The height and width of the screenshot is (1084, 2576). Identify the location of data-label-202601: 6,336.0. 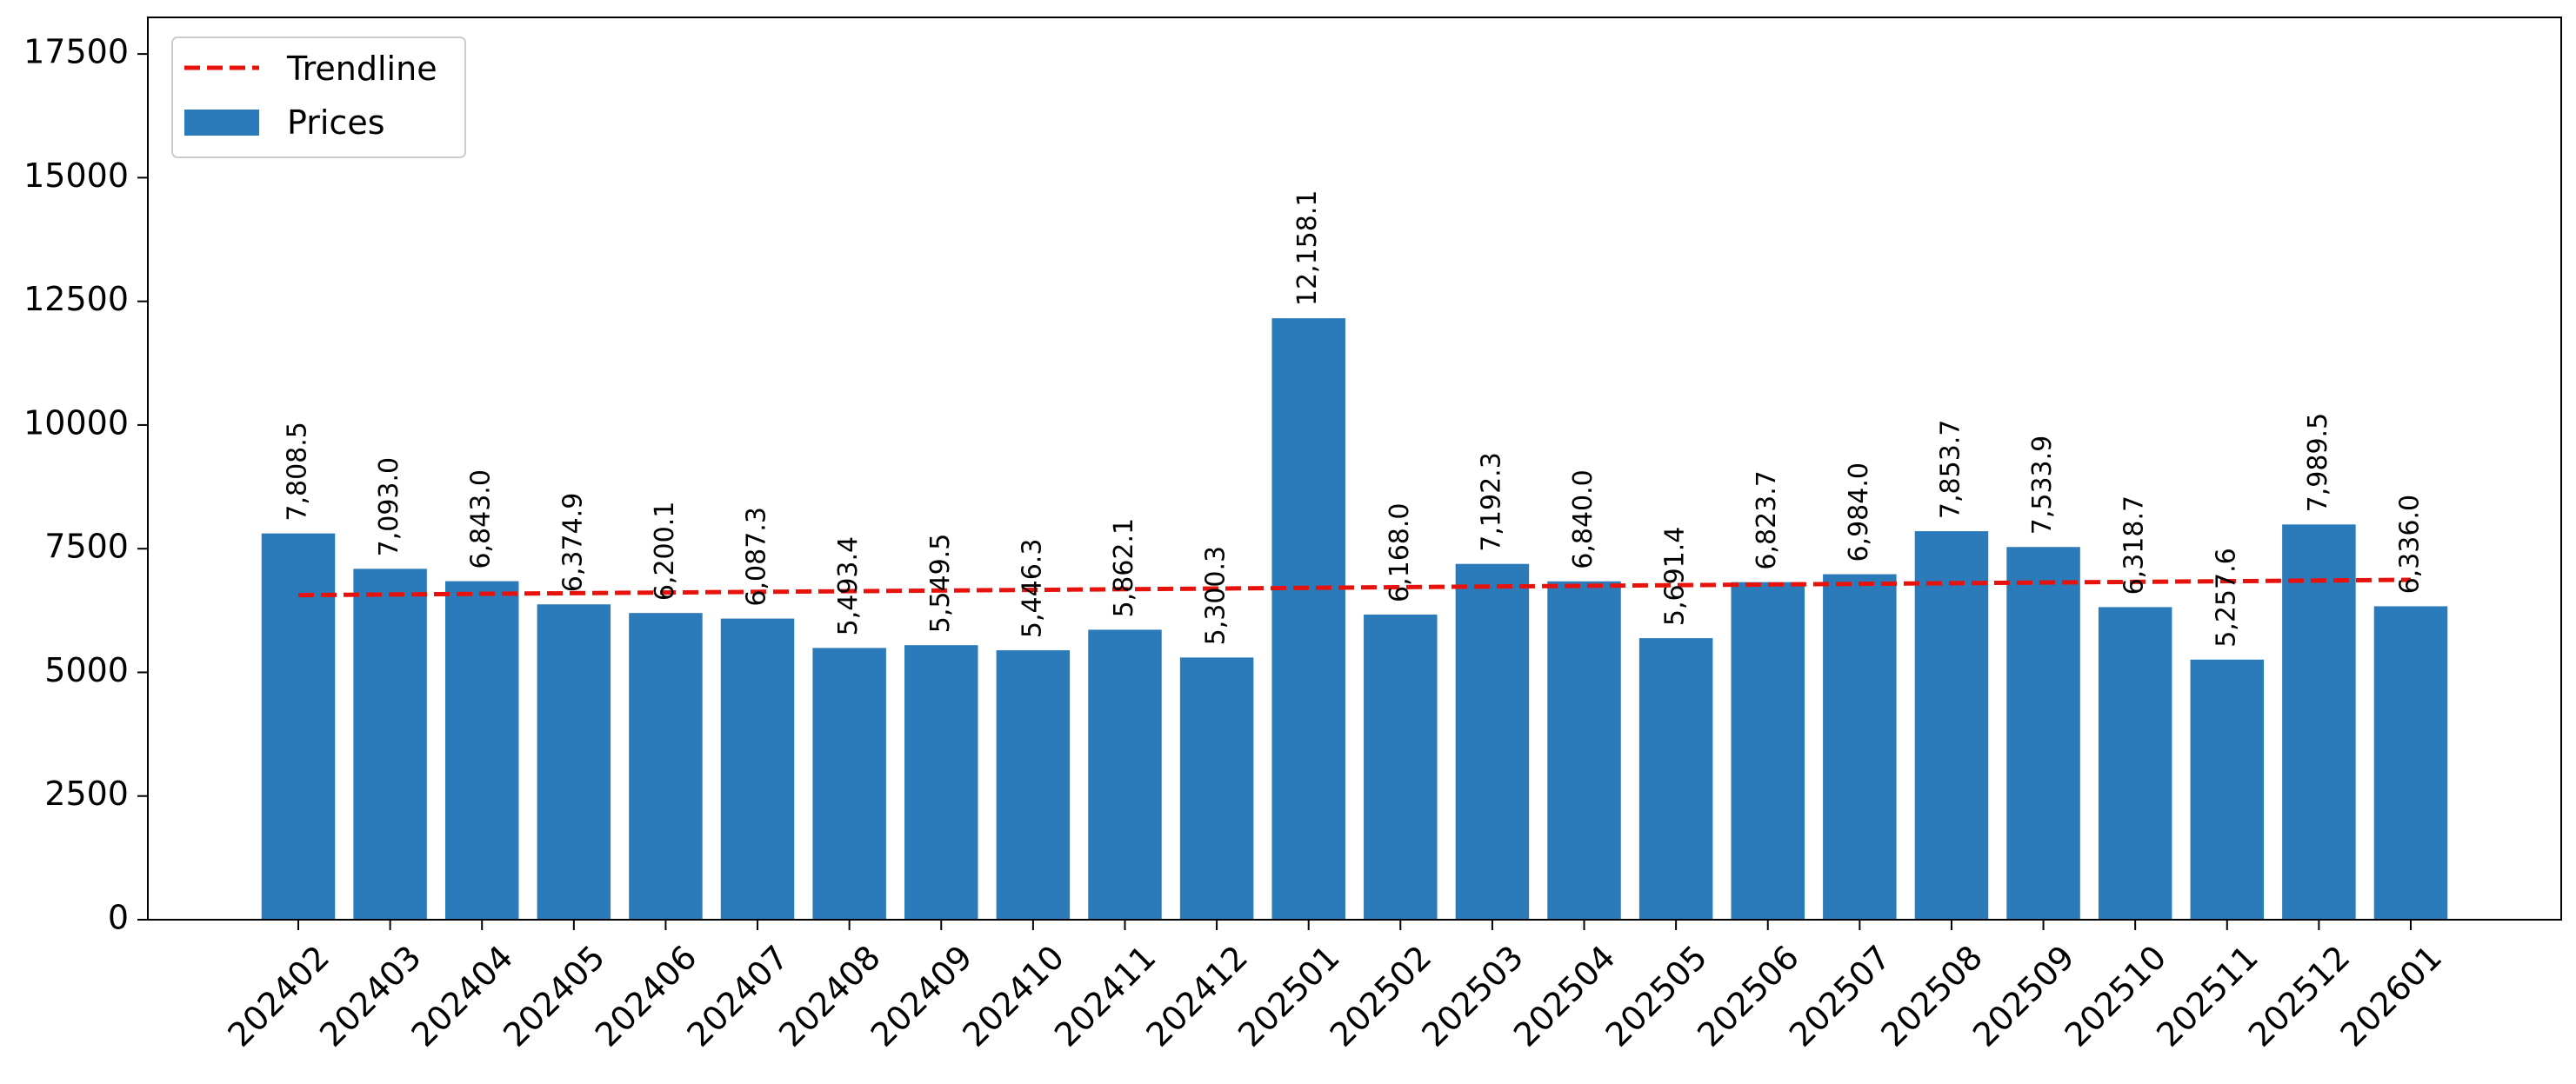
(2410, 545).